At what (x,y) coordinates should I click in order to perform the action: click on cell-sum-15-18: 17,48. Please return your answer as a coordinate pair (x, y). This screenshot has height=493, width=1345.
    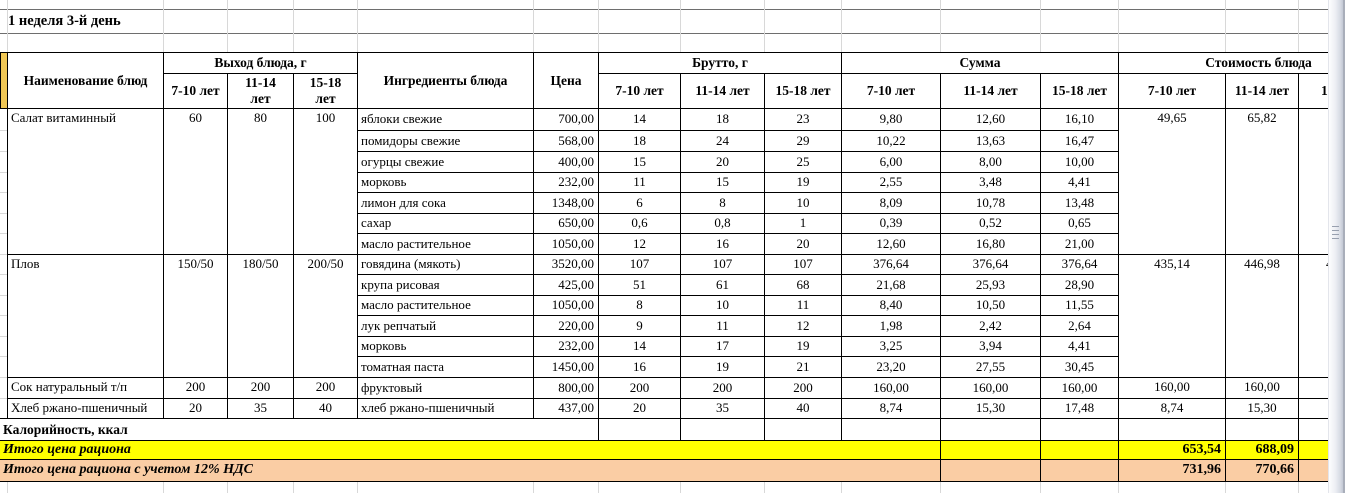
    Looking at the image, I should click on (1079, 408).